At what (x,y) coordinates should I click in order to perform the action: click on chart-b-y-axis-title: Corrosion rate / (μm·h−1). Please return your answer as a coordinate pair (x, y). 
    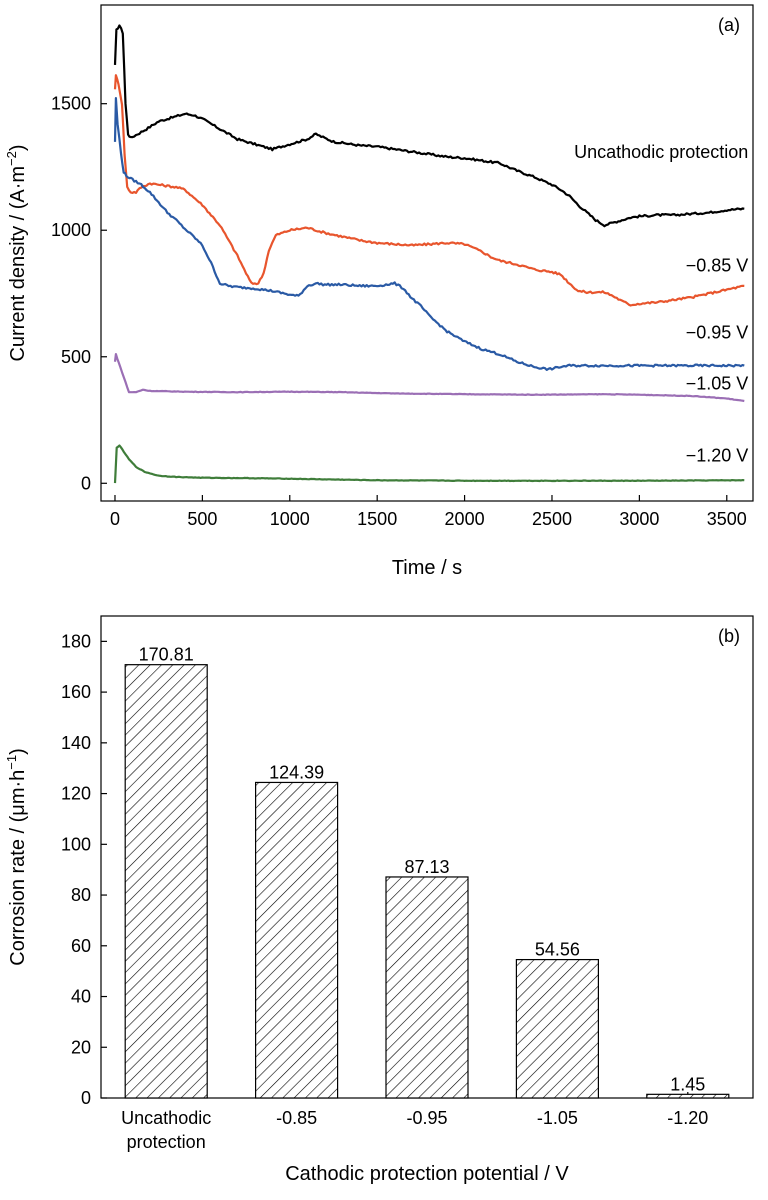
    Looking at the image, I should click on (16, 857).